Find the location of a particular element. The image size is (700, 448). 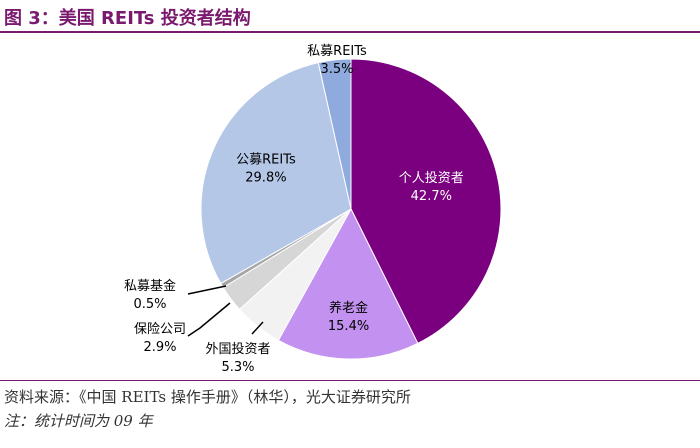

top-divider is located at coordinates (350, 32).